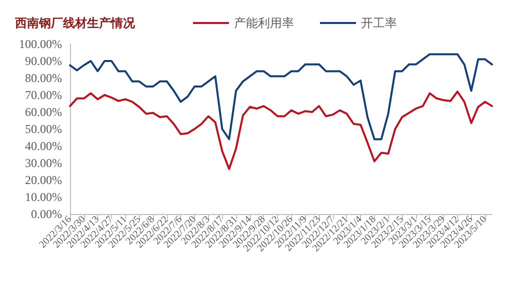  I want to click on chart-title: 西南钢厂线材生产情况, so click(75, 23).